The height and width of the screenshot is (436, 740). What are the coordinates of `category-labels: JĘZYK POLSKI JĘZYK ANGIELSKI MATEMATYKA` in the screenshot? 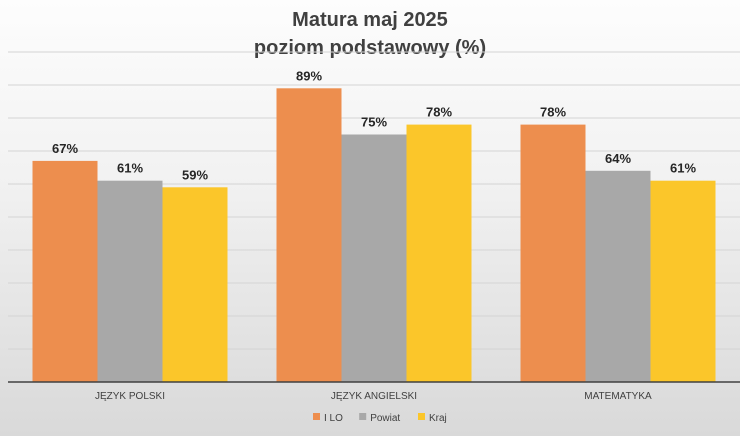 It's located at (373, 396).